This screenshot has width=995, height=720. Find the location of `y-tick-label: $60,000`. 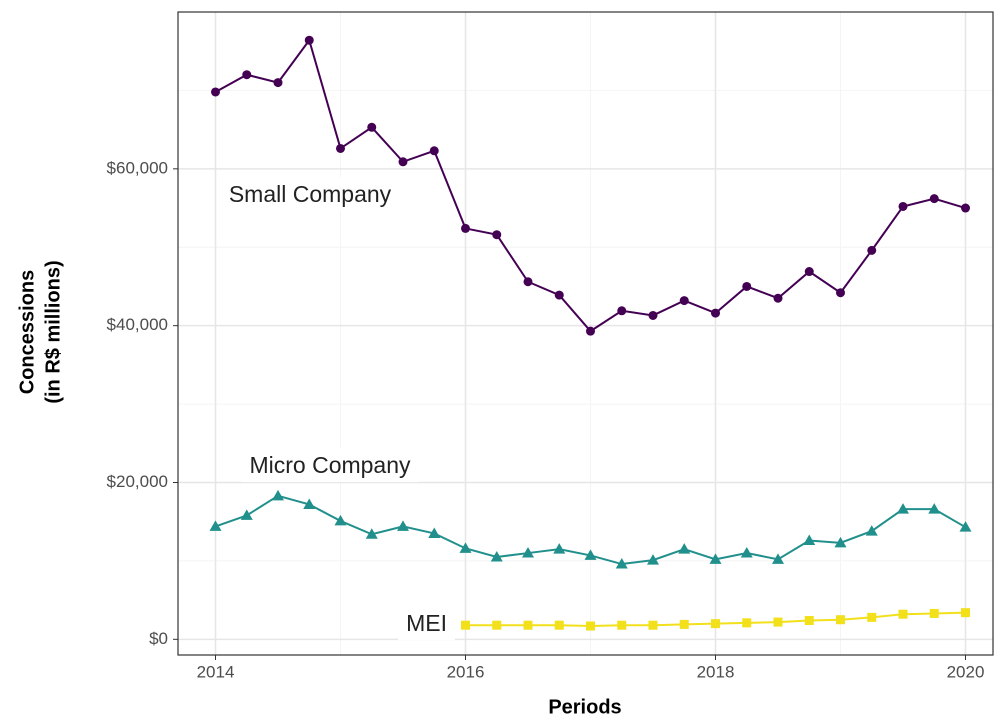

y-tick-label: $60,000 is located at coordinates (137, 167).